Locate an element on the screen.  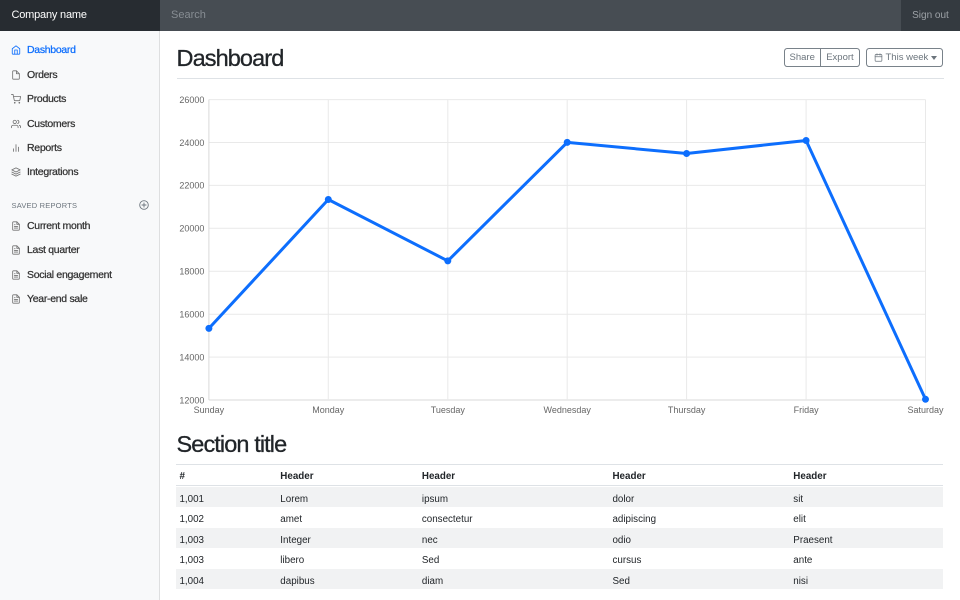
svg-text: Monday is located at coordinates (328, 410).